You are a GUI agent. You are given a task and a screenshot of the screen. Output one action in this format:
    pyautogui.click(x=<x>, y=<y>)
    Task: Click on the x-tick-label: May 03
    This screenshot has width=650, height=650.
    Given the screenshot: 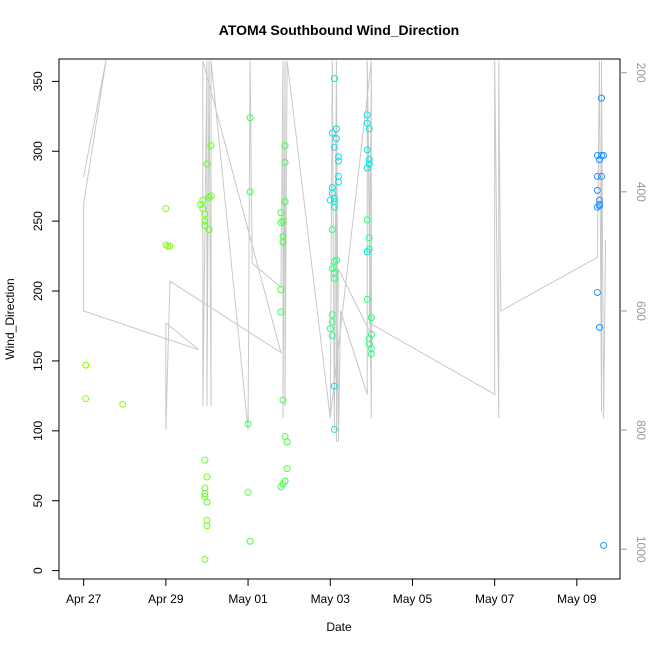 What is the action you would take?
    pyautogui.click(x=331, y=599)
    